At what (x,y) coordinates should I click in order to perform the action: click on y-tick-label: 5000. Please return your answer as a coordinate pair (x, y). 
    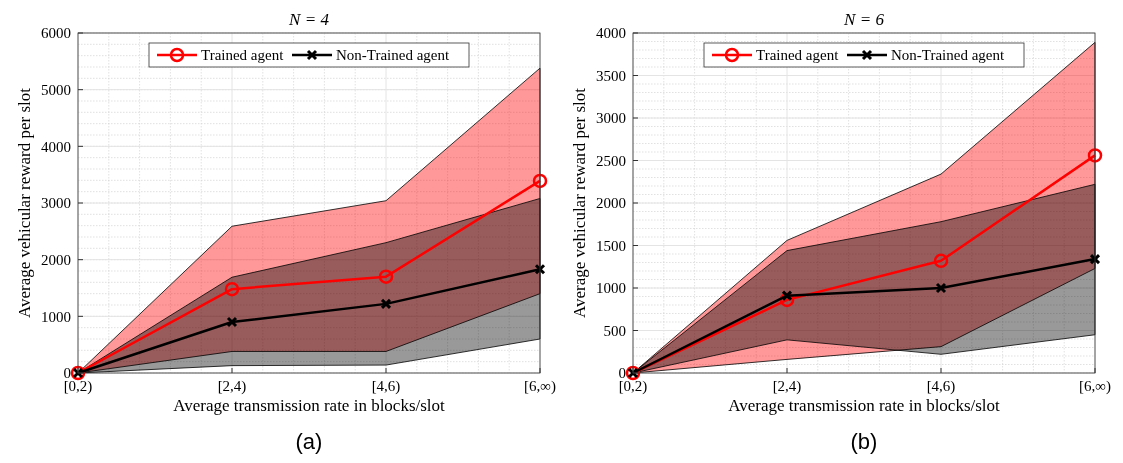
    Looking at the image, I should click on (56, 89).